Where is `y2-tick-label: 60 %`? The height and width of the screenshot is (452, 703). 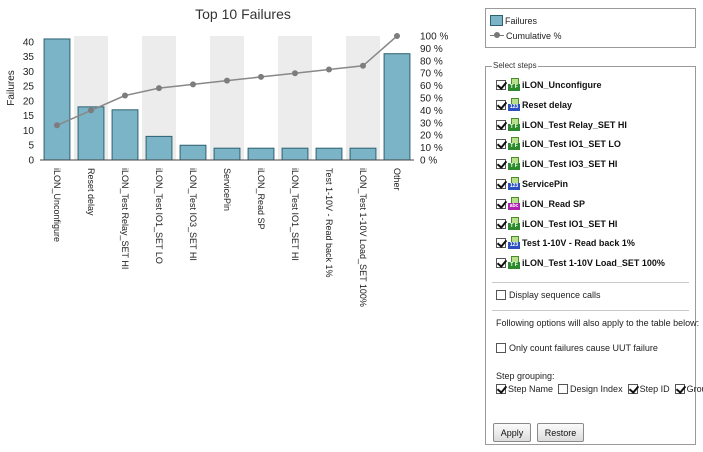 y2-tick-label: 60 % is located at coordinates (431, 86).